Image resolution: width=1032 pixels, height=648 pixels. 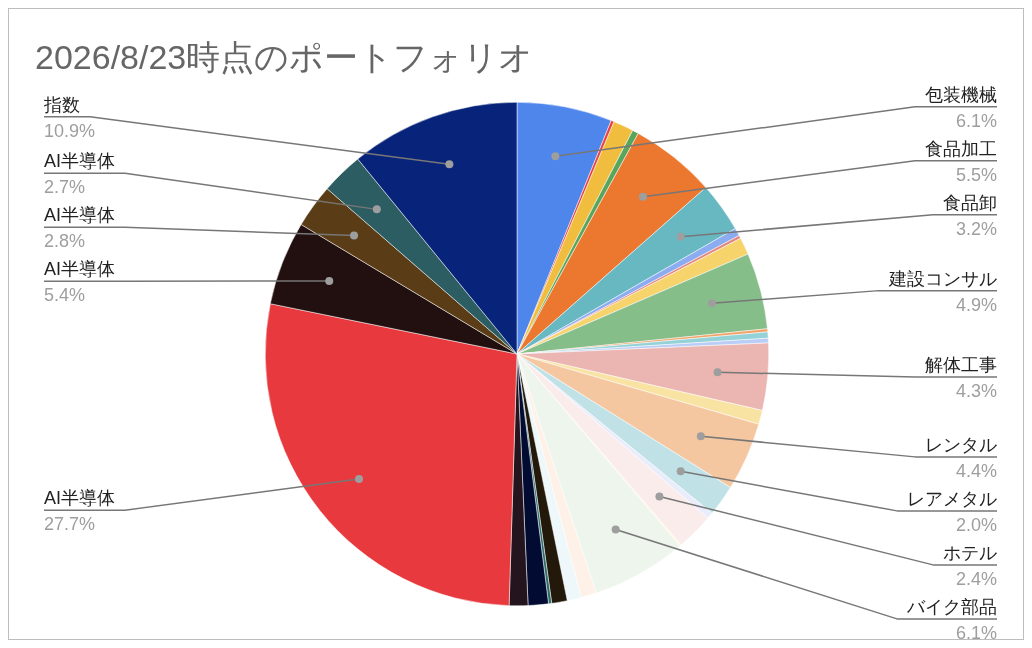 What do you see at coordinates (976, 304) in the screenshot?
I see `data-label: 4.9%` at bounding box center [976, 304].